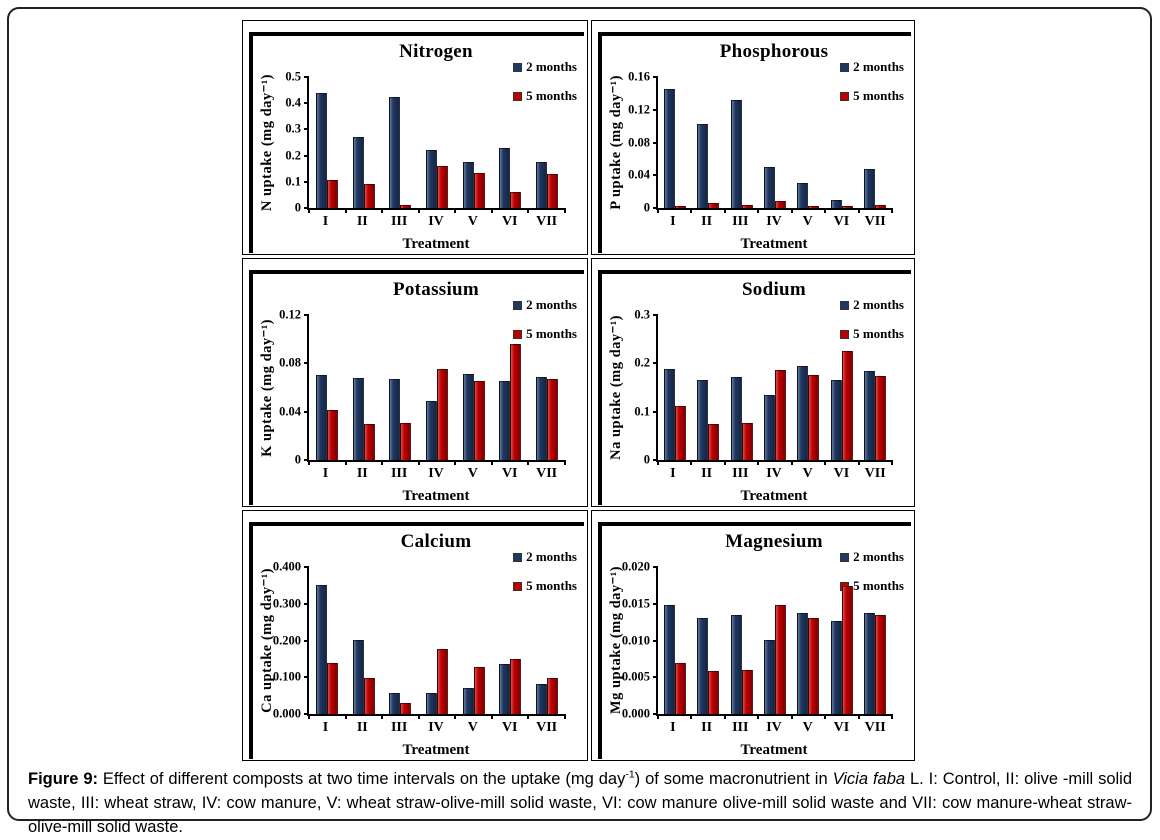 The width and height of the screenshot is (1160, 840). What do you see at coordinates (266, 142) in the screenshot?
I see `y-axis-label-text: N uptake (mg day⁻¹)` at bounding box center [266, 142].